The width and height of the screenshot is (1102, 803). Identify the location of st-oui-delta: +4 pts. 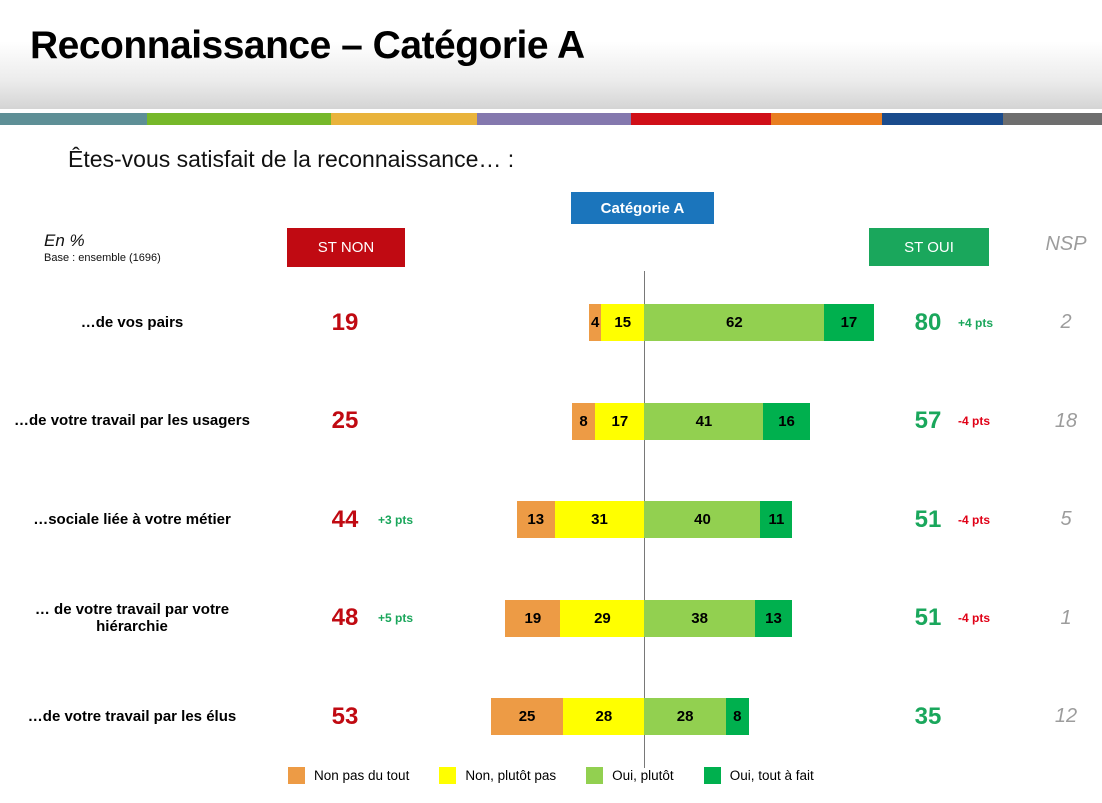
(976, 322).